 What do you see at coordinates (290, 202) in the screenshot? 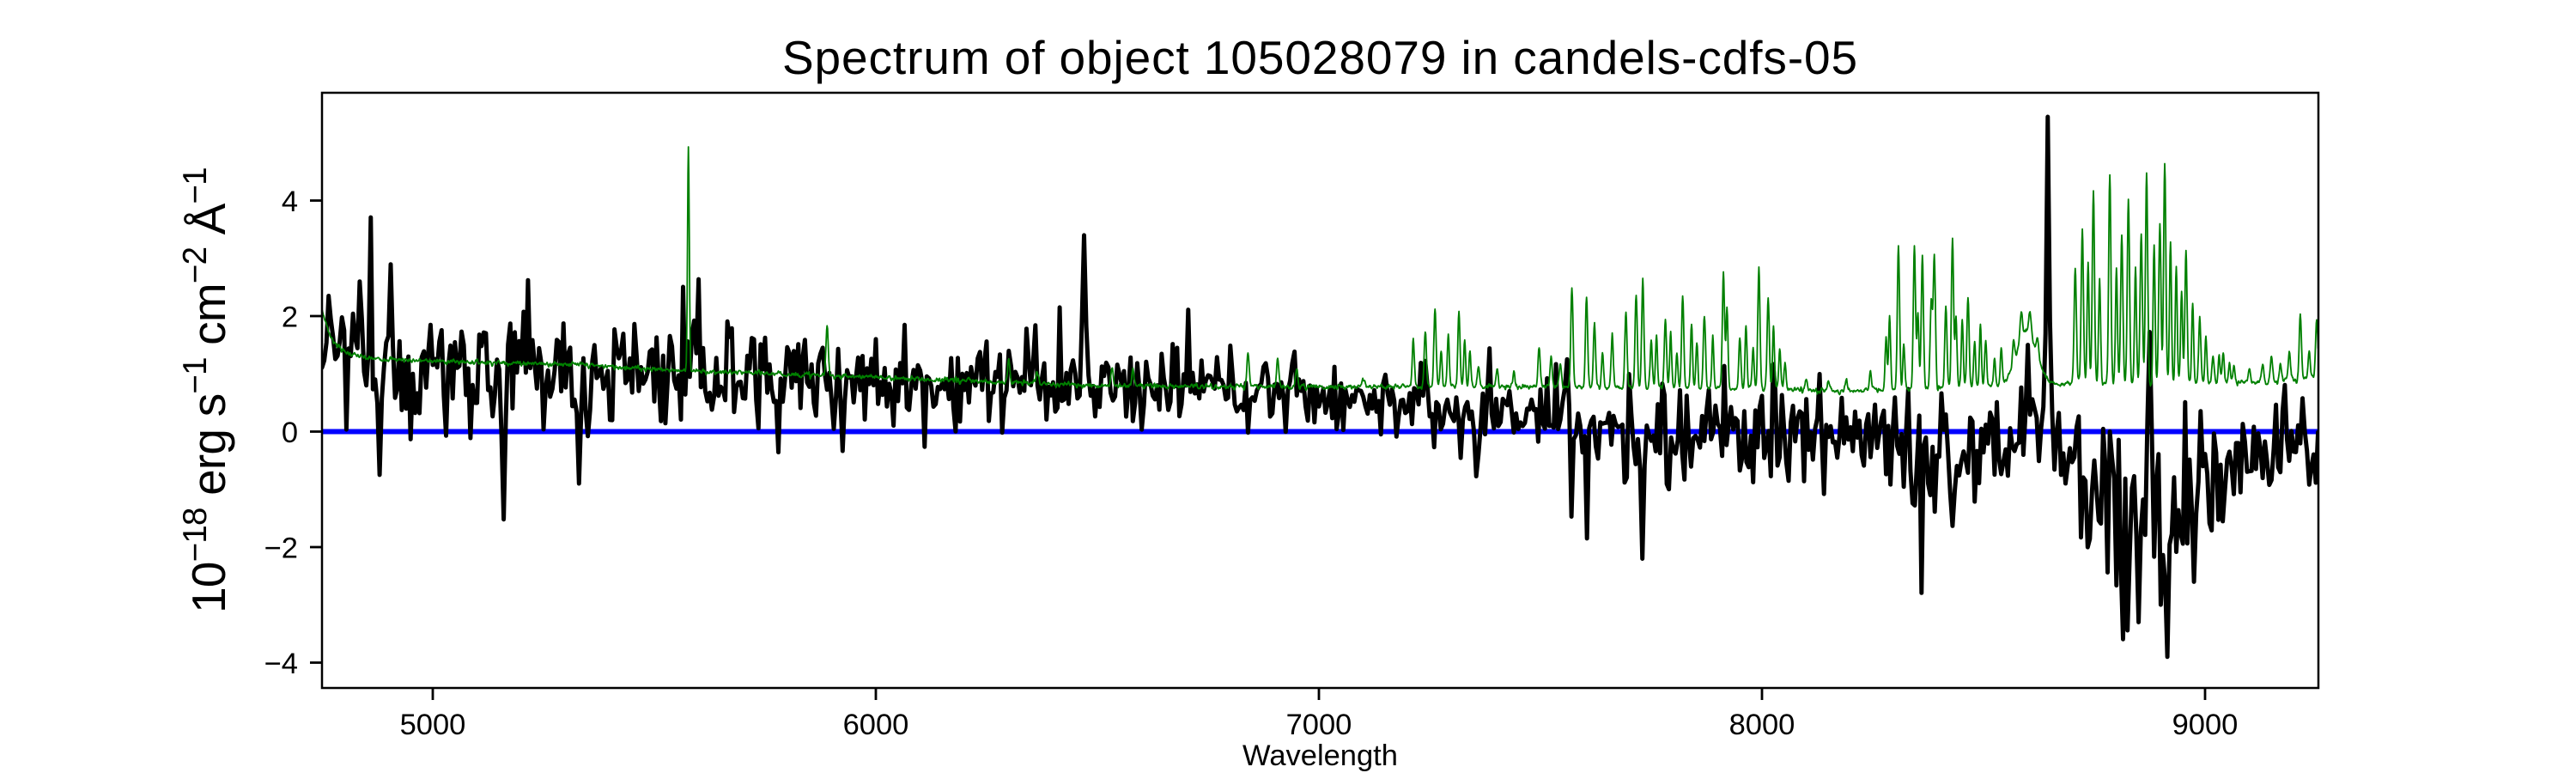
I see `svg-text: 4` at bounding box center [290, 202].